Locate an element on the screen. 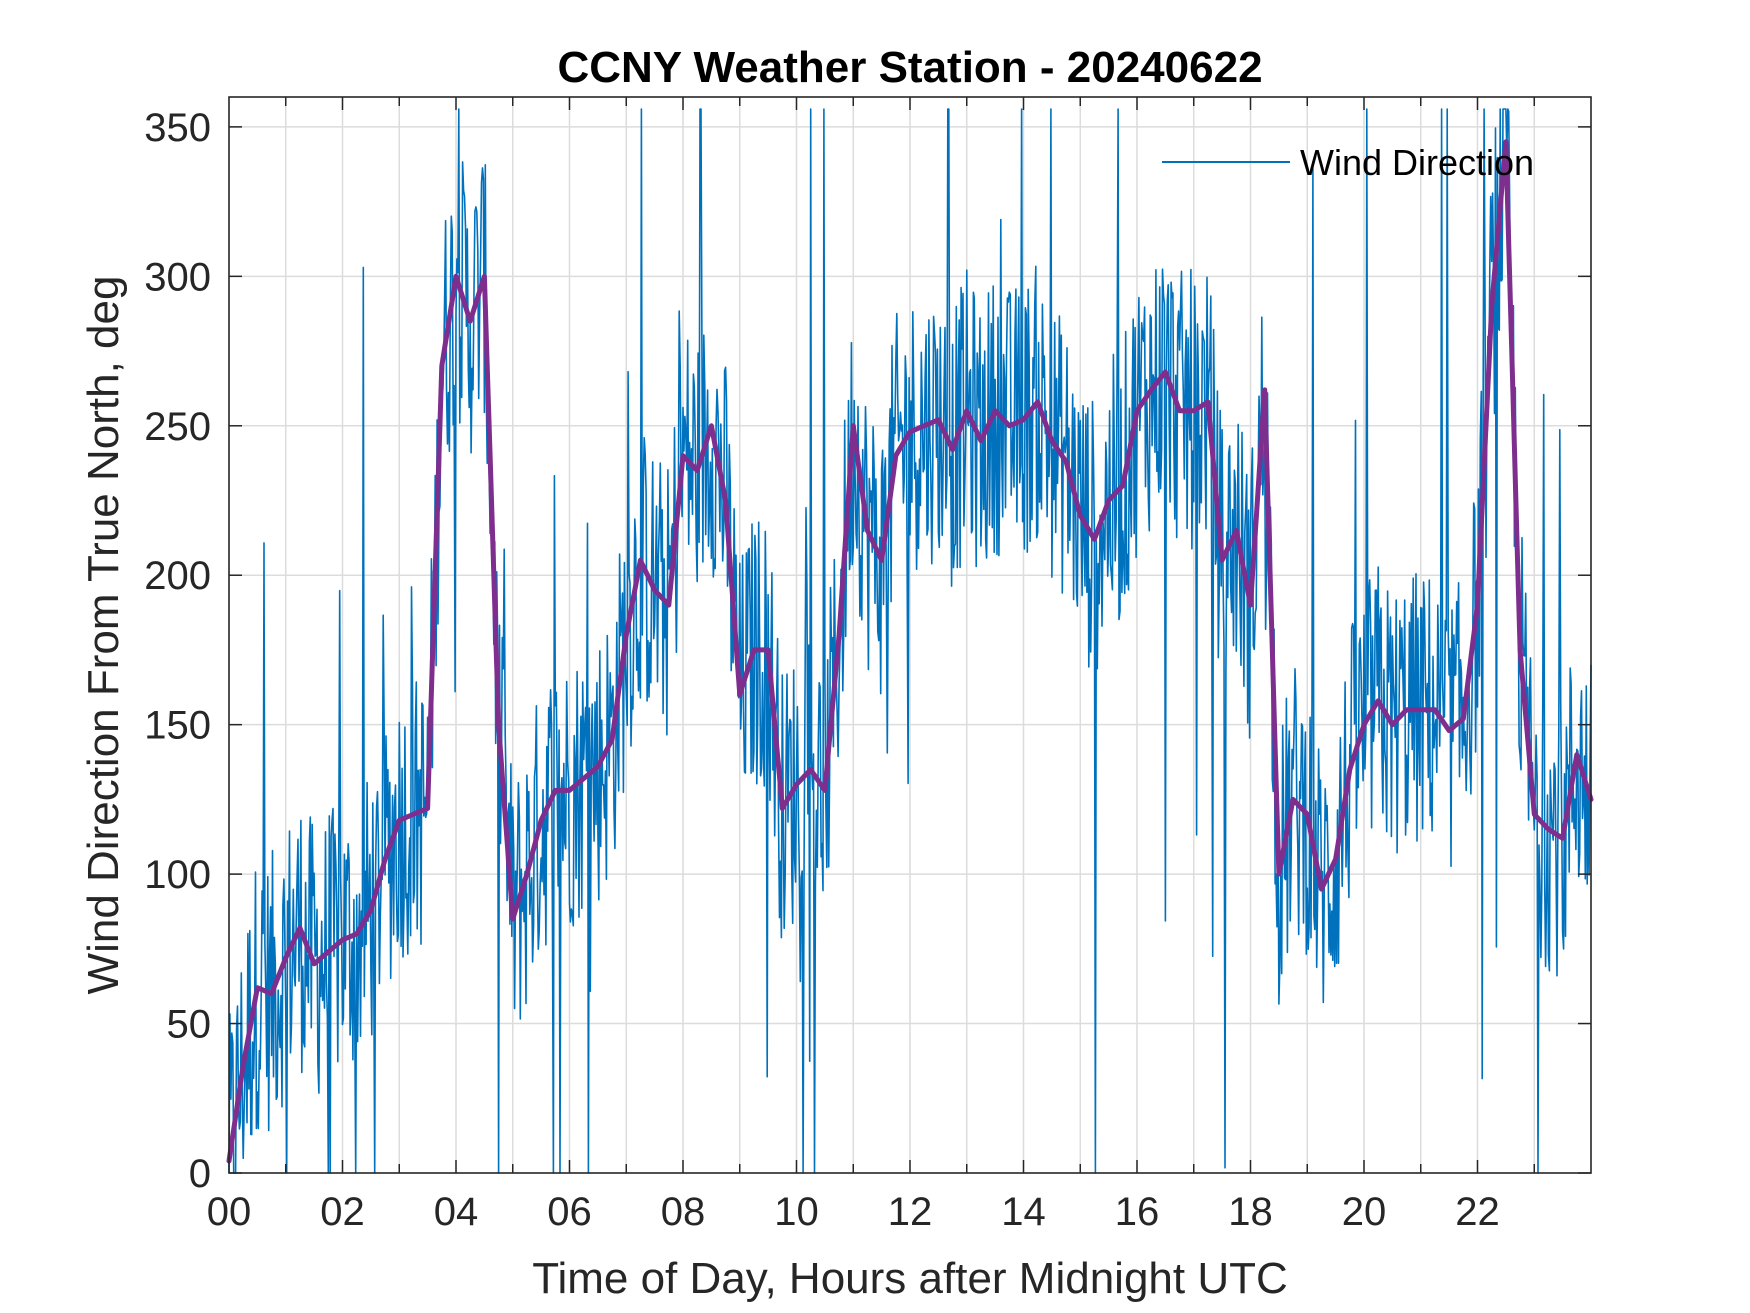 This screenshot has height=1313, width=1750. chart-title: CCNY Weather Station - 20240622 is located at coordinates (909, 67).